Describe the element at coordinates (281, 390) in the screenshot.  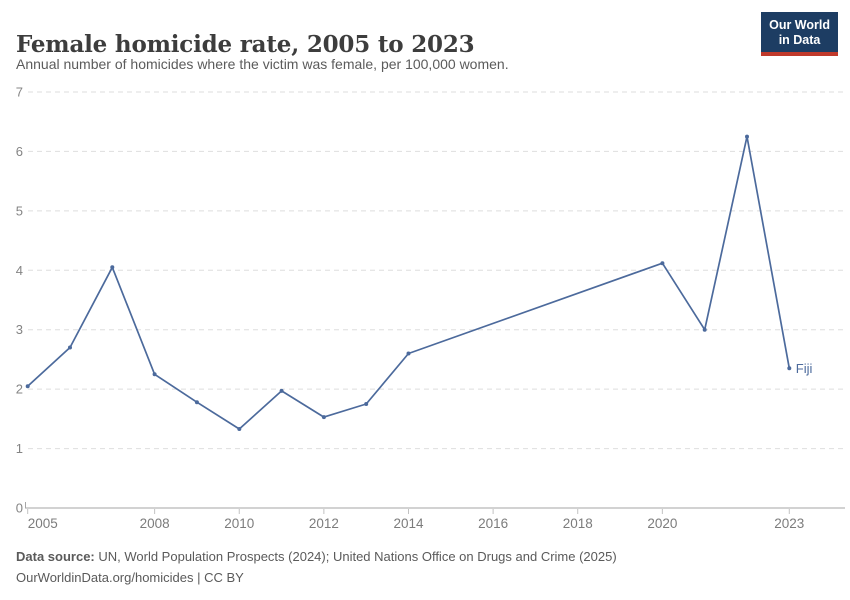
I see `data-point-fiji-2011` at that location.